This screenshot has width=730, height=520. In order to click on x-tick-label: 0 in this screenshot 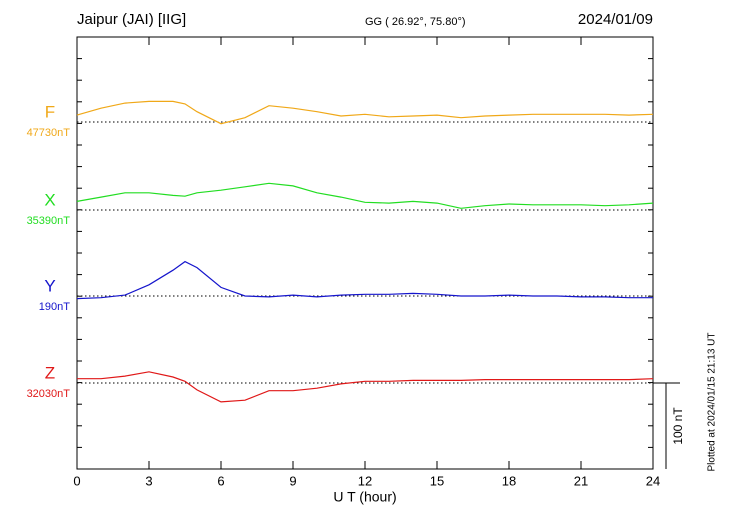, I will do `click(76, 480)`.